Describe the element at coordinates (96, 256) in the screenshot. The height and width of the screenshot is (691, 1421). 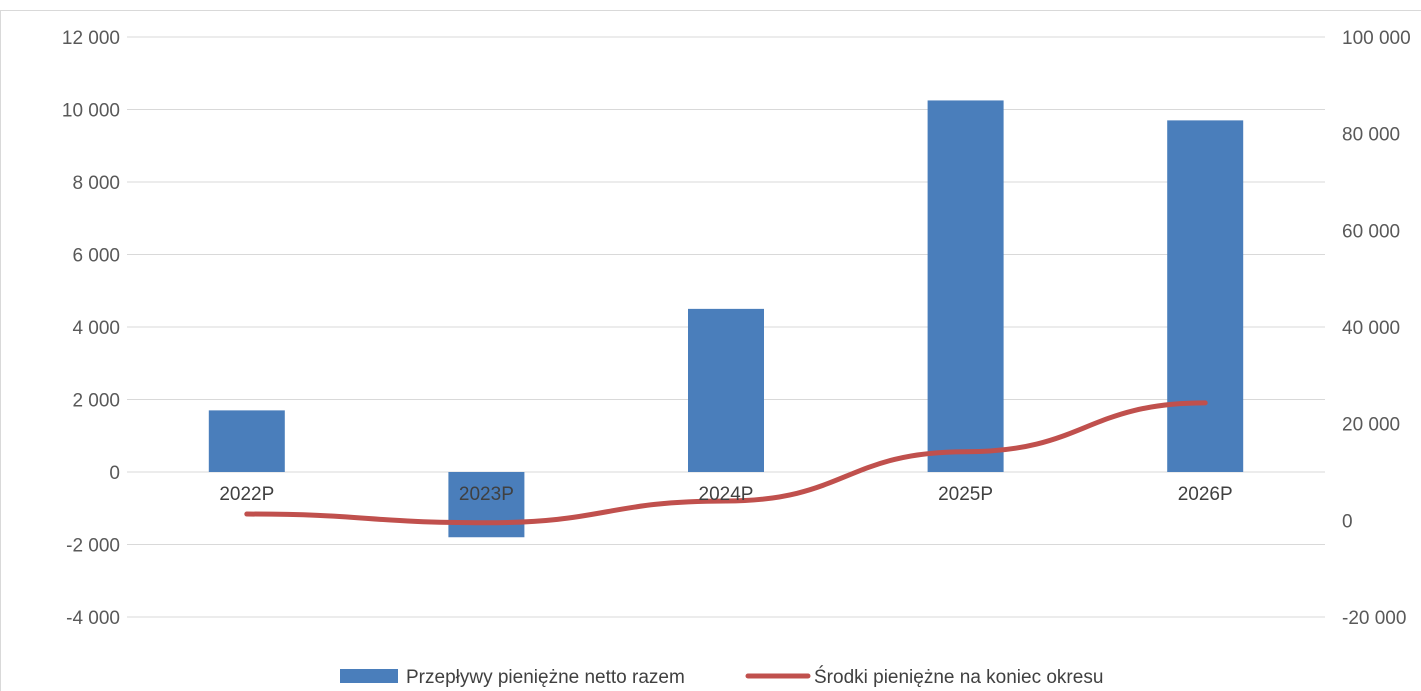
I see `left-tick-label: 6 000` at that location.